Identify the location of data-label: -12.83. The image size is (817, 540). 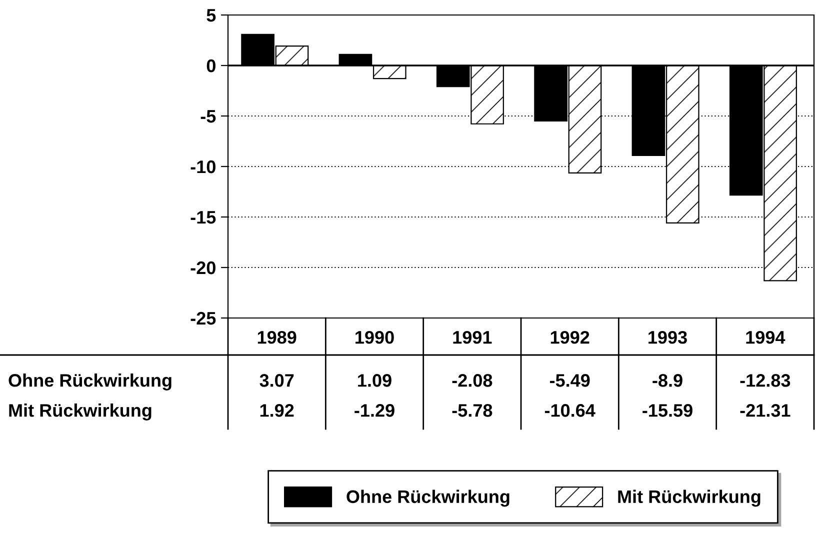
(765, 380).